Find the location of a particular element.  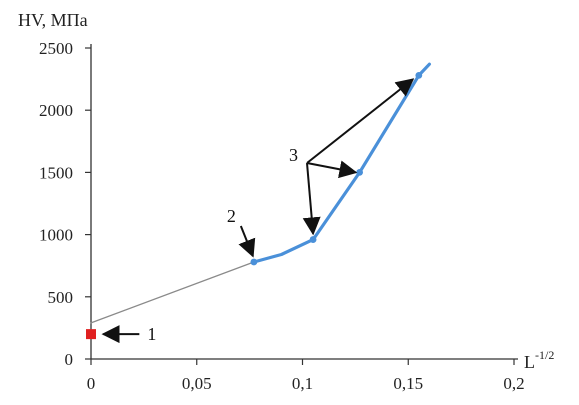

annotation-2-arrow is located at coordinates (247, 241).